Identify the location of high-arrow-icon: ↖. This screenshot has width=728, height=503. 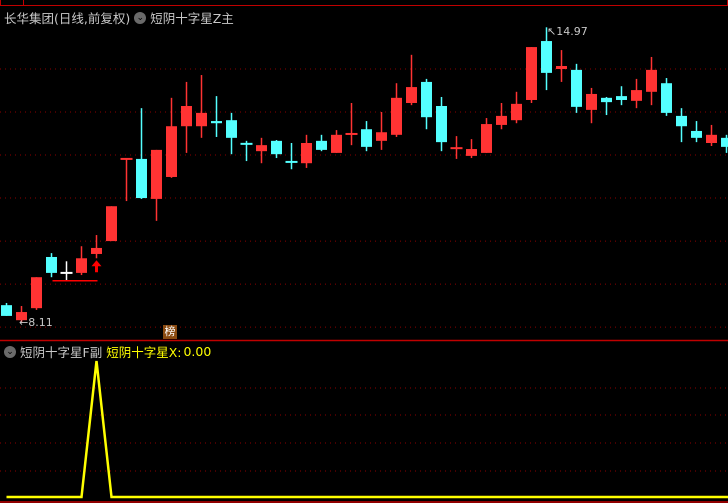
(552, 31).